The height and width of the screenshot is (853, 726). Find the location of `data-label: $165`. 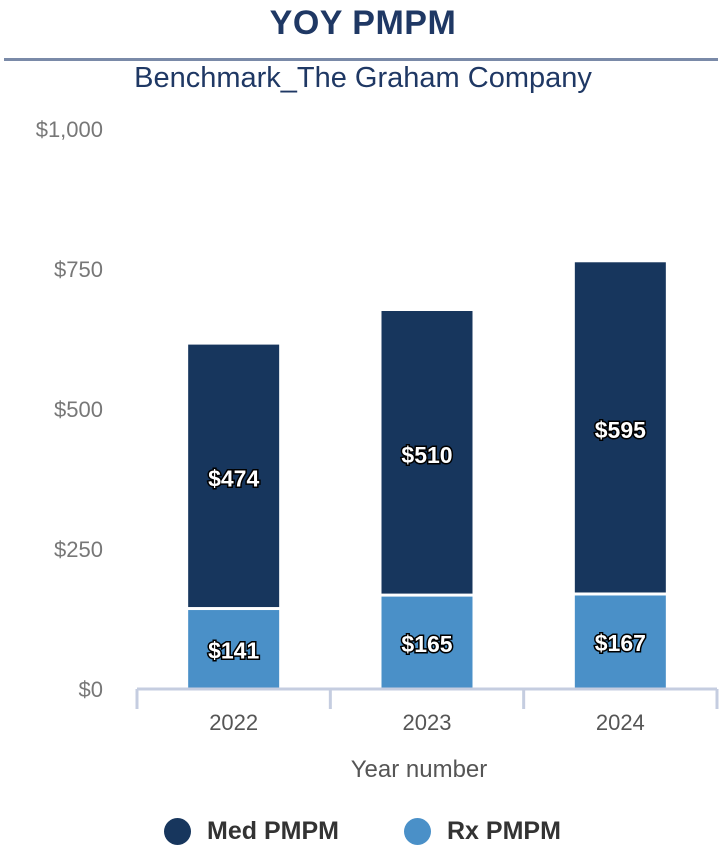

data-label: $165 is located at coordinates (426, 644).